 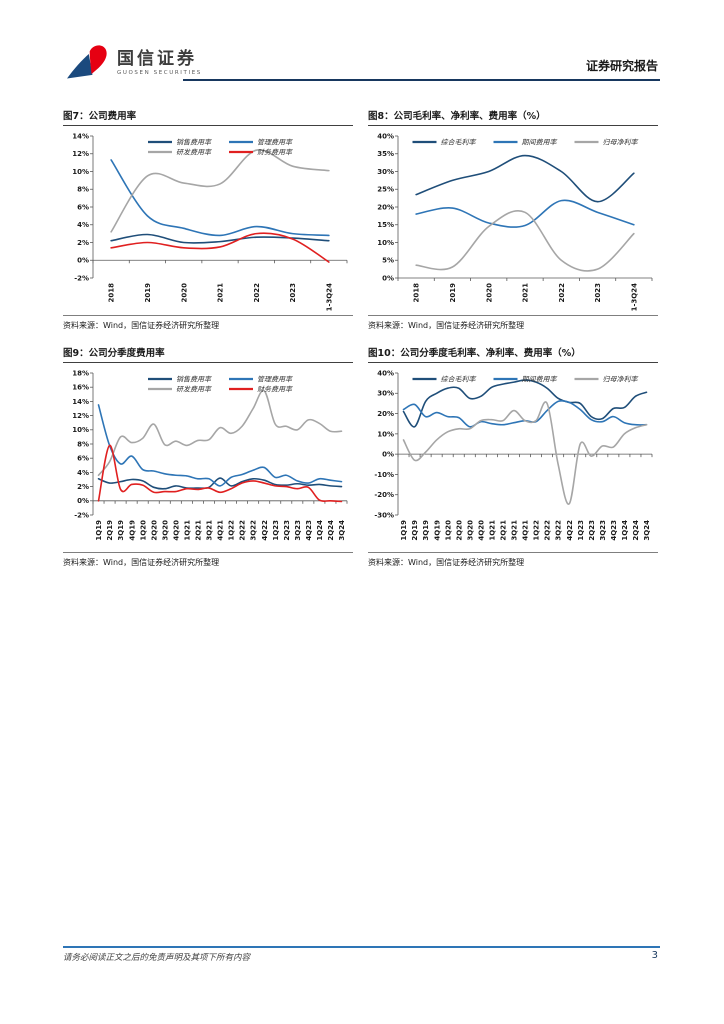 I want to click on figure-8-source: 资料来源：Wind，国信证券经济研究所整理, so click(x=513, y=323).